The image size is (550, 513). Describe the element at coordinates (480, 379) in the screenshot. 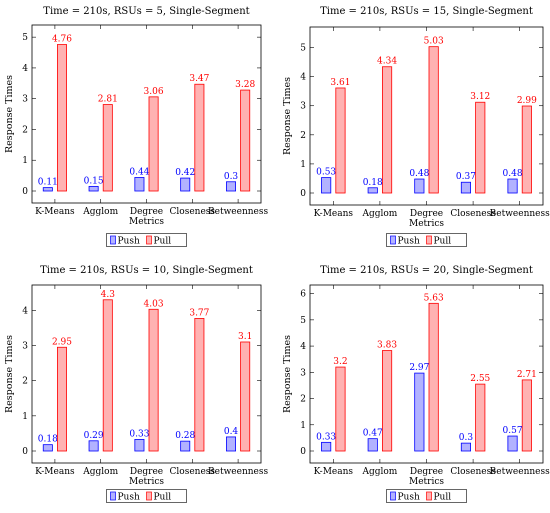

I see `data-label-pull: 2.55` at that location.